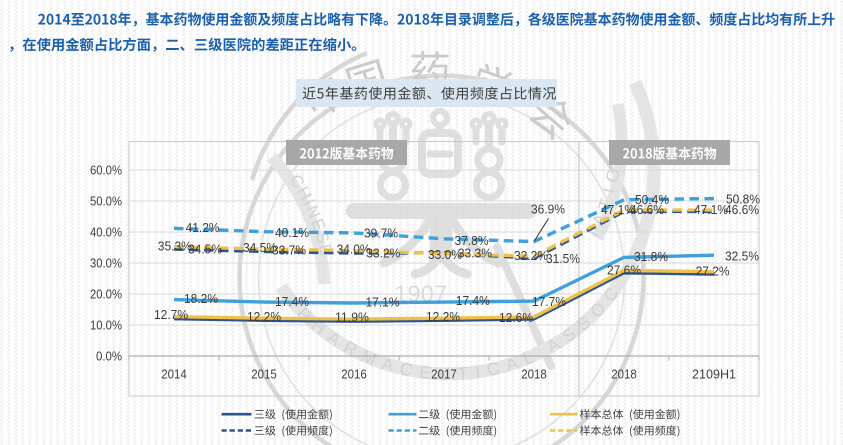 This screenshot has width=843, height=445. I want to click on svg-text: 31.8%, so click(651, 257).